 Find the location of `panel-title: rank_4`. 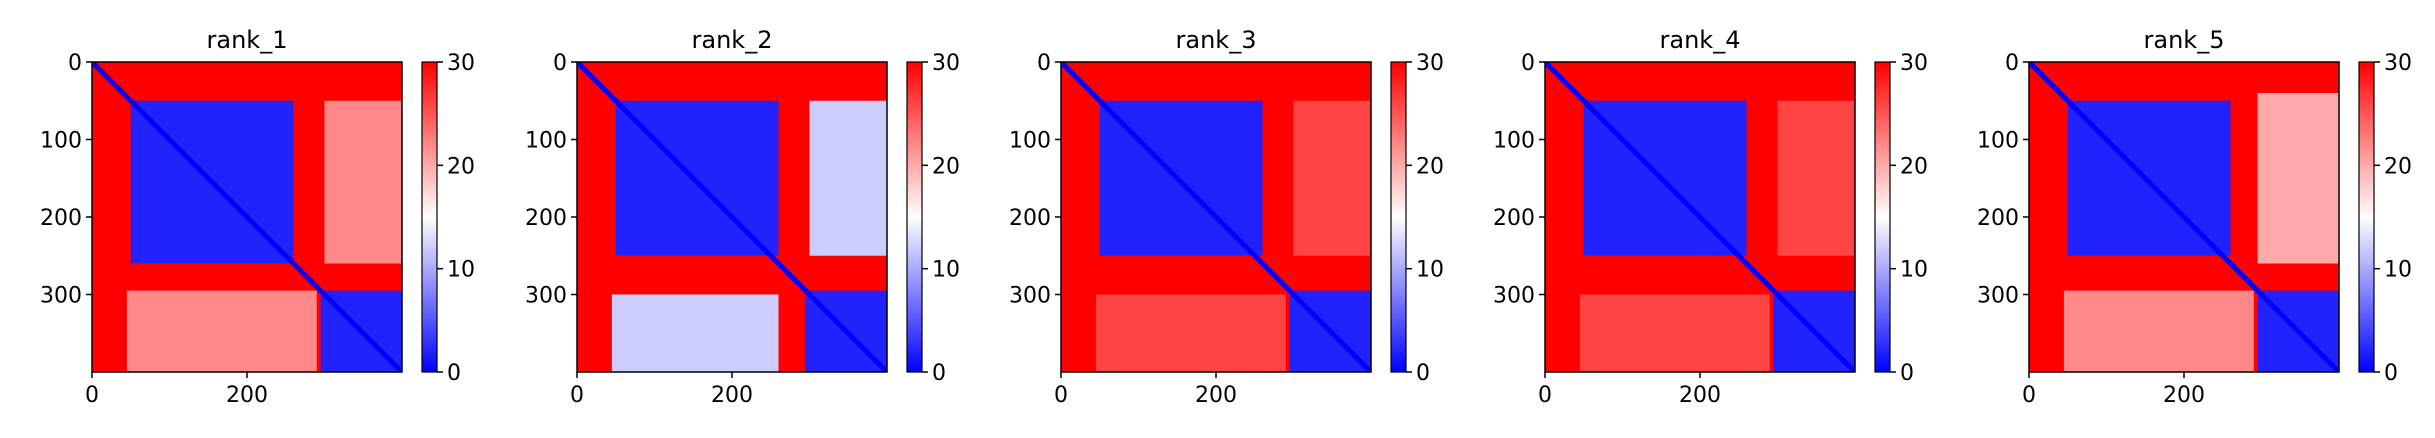

panel-title: rank_4 is located at coordinates (1700, 40).